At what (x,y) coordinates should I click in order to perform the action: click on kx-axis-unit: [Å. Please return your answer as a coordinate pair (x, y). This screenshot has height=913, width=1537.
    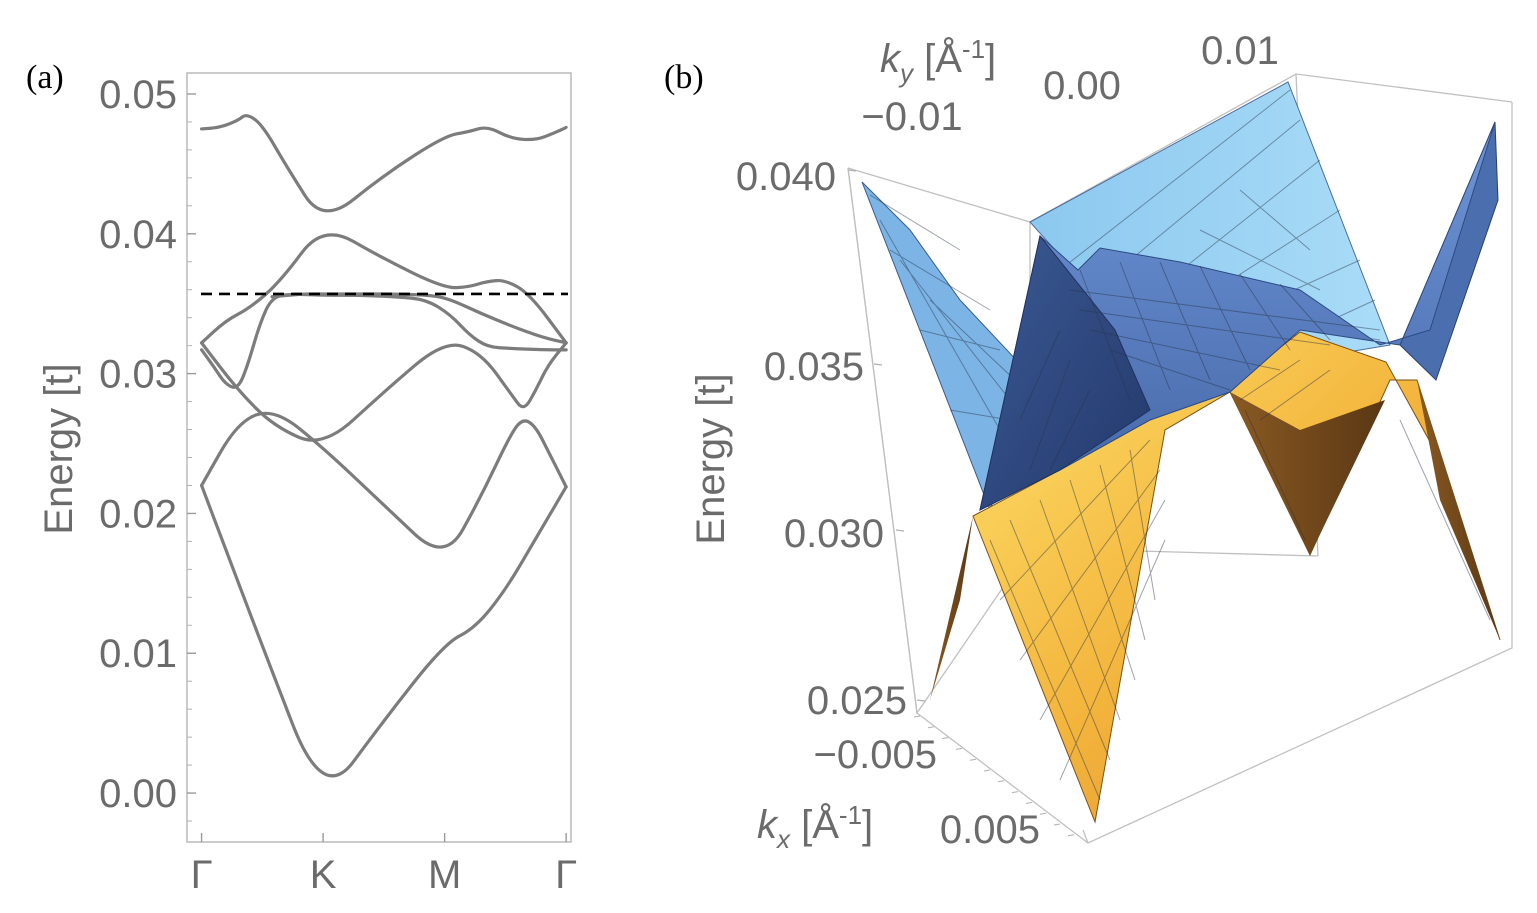
    Looking at the image, I should click on (814, 824).